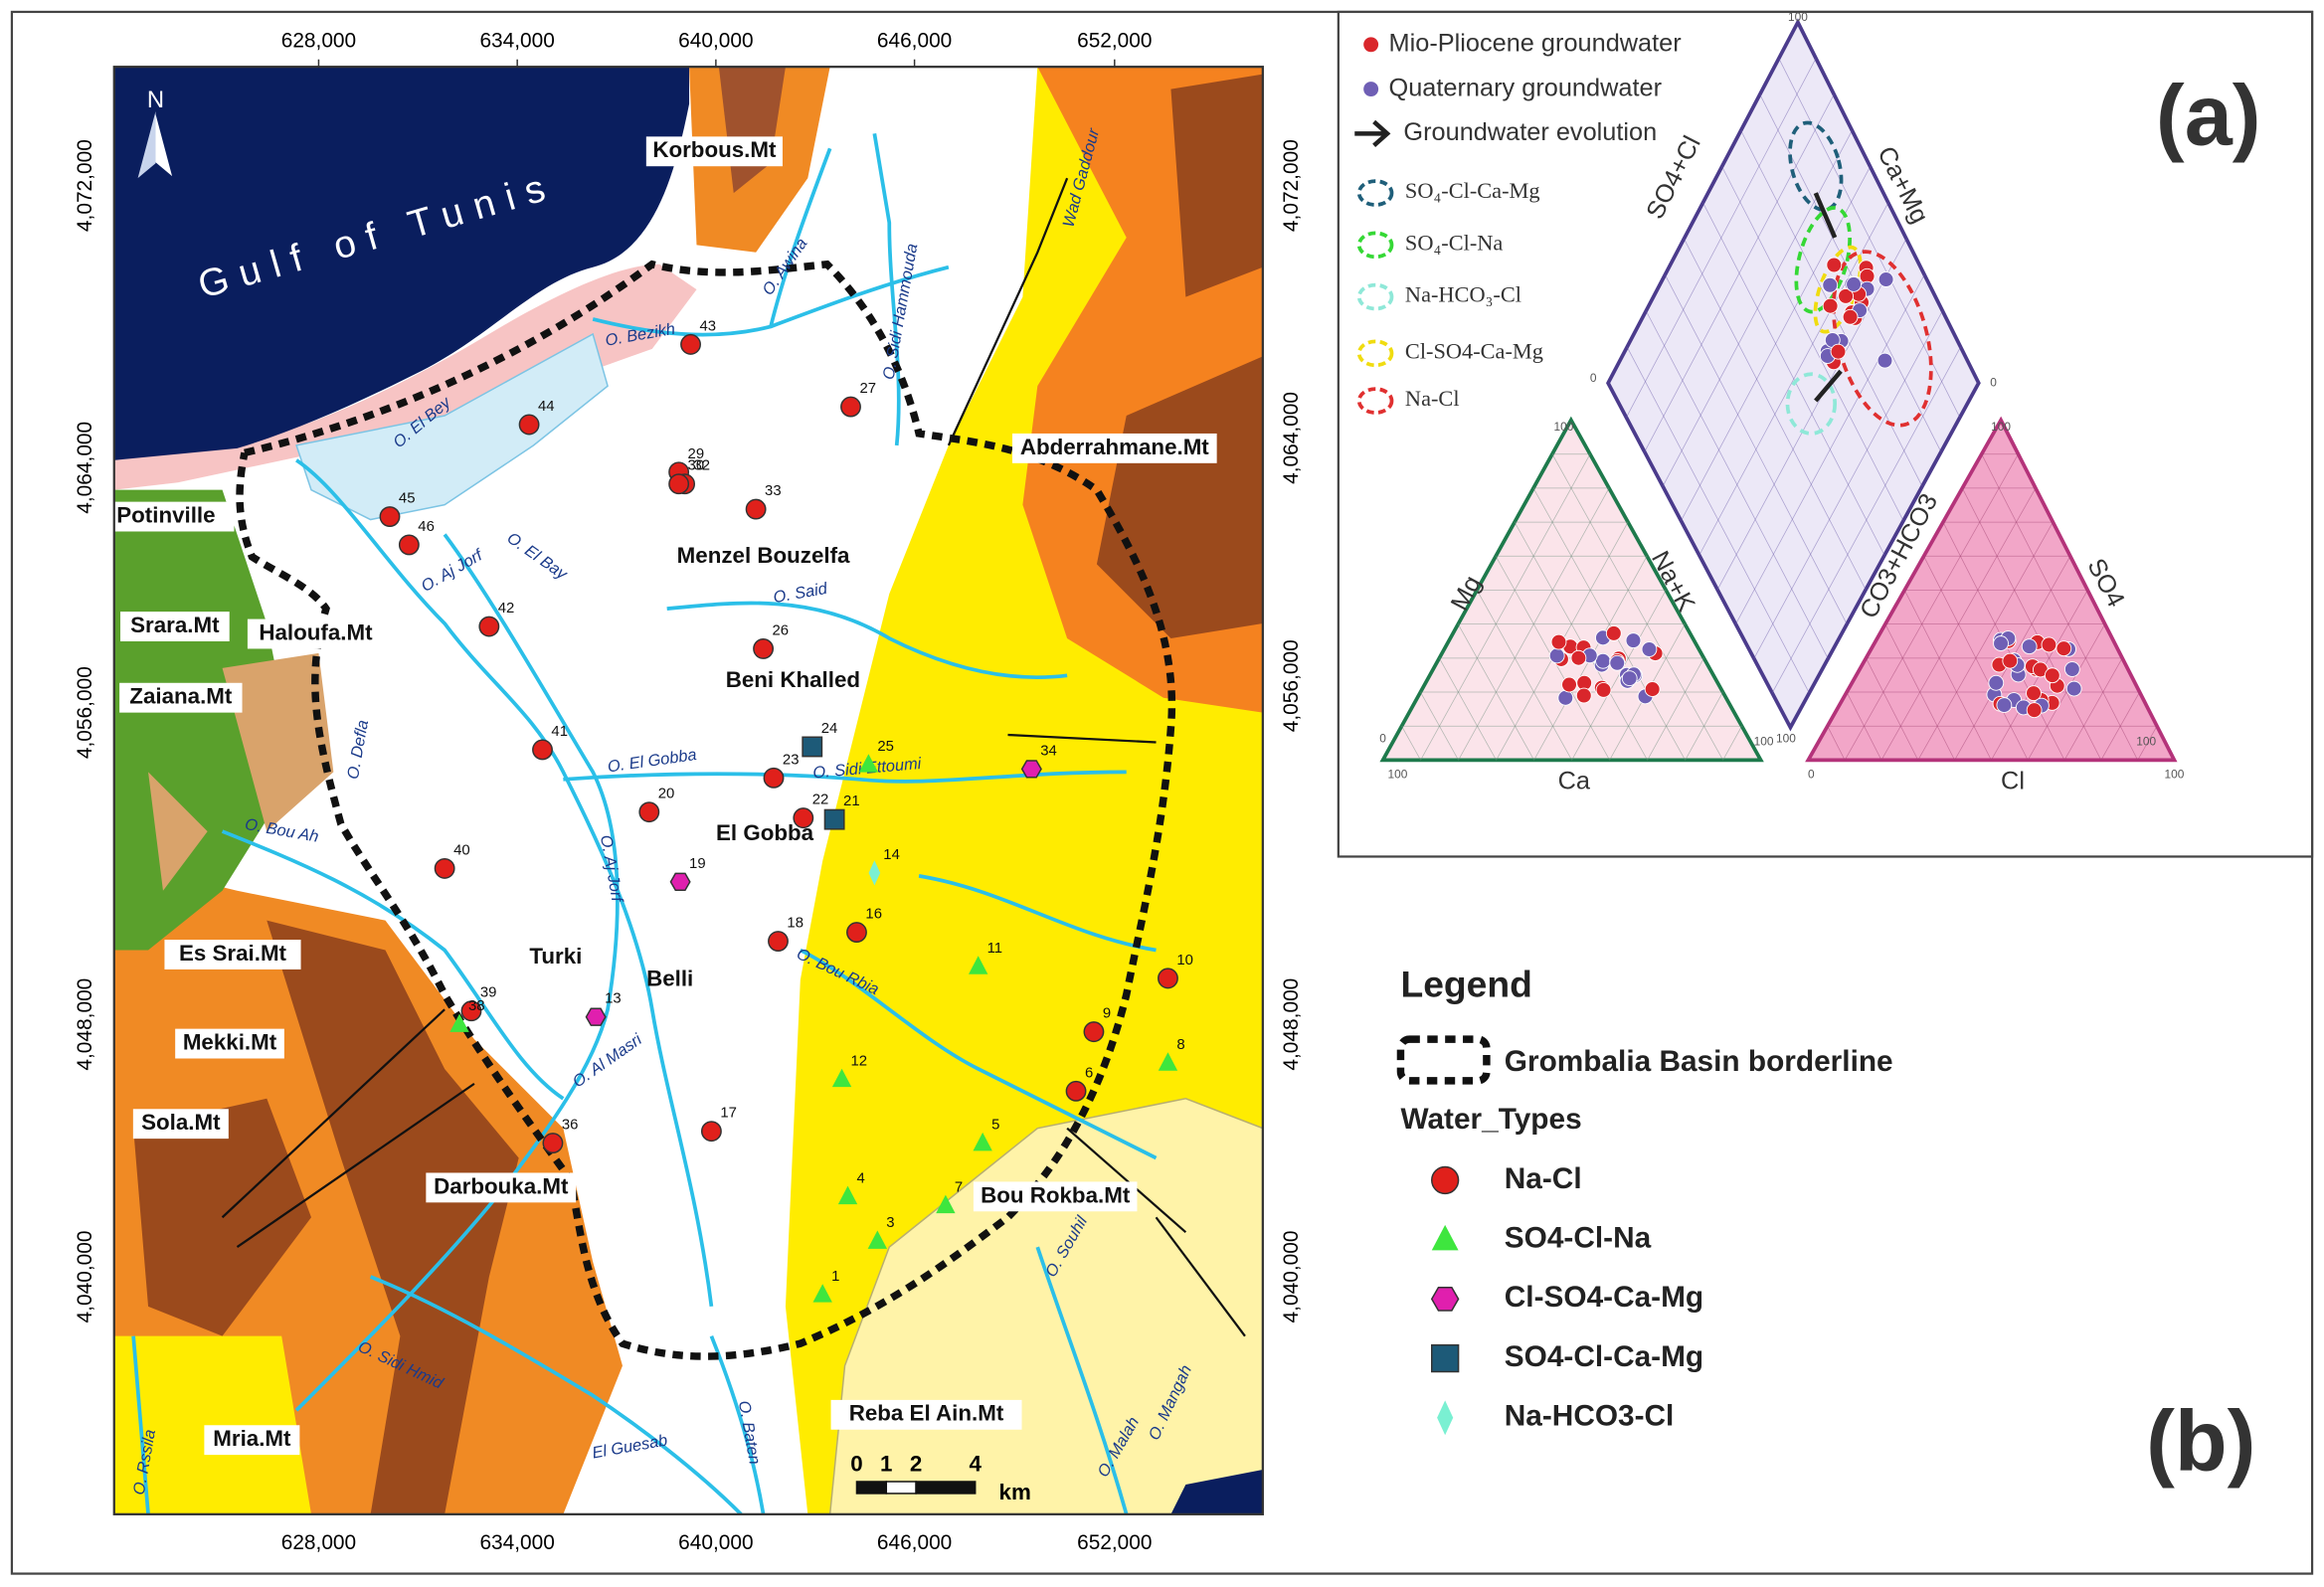  What do you see at coordinates (516, 40) in the screenshot?
I see `x-coord-label: 634,000` at bounding box center [516, 40].